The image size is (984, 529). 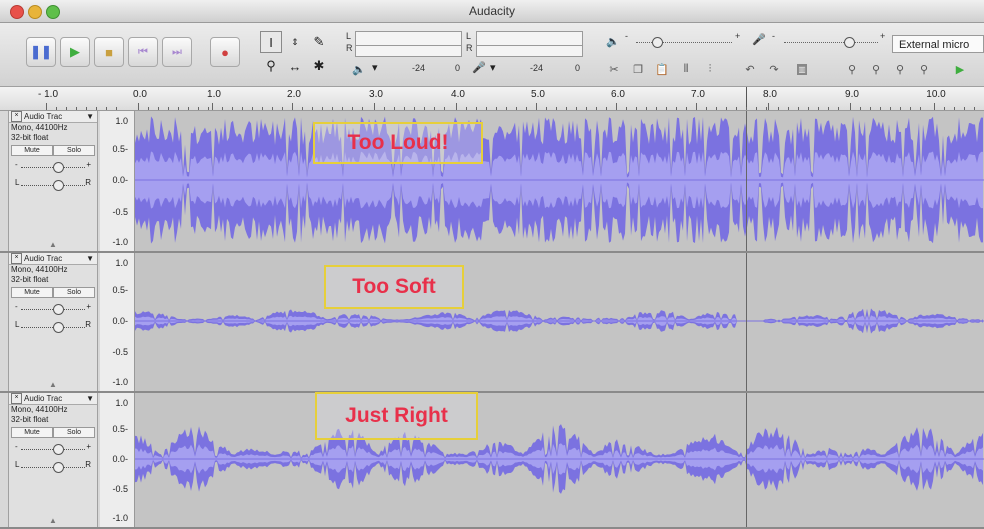 I want to click on multi-tool: ✱, so click(x=319, y=66).